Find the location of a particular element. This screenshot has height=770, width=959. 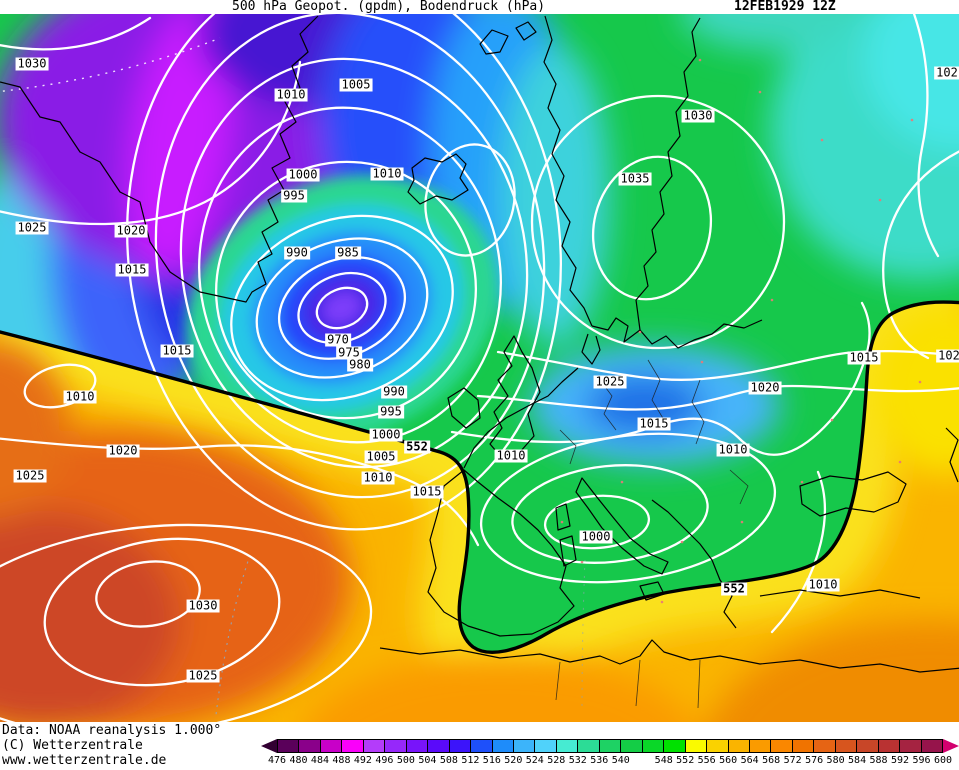

colorbar-tick: 492 is located at coordinates (362, 760).